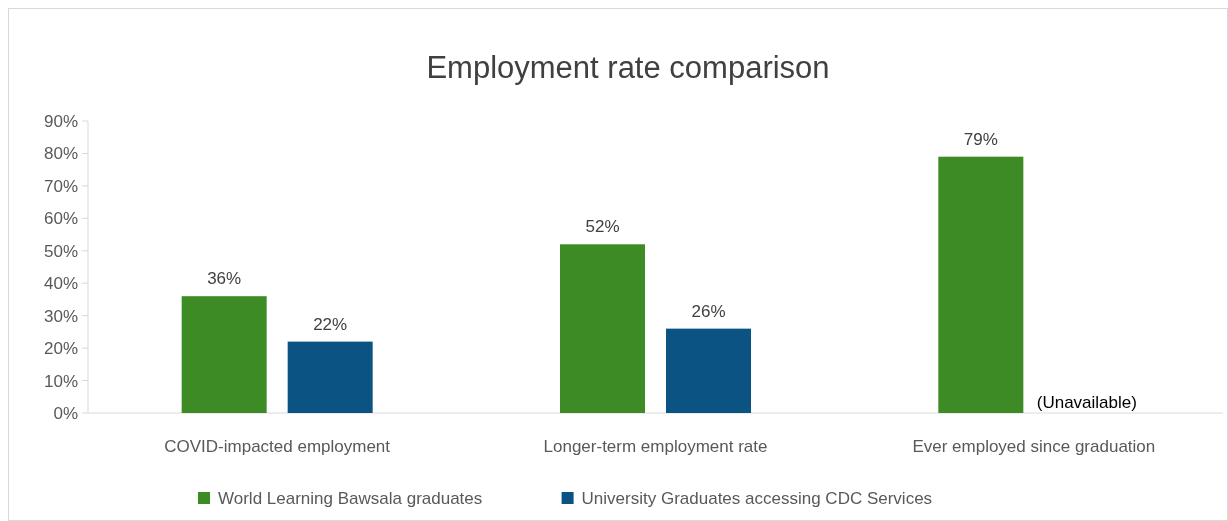 The height and width of the screenshot is (521, 1228). What do you see at coordinates (60, 154) in the screenshot?
I see `y-tick-label: 80%` at bounding box center [60, 154].